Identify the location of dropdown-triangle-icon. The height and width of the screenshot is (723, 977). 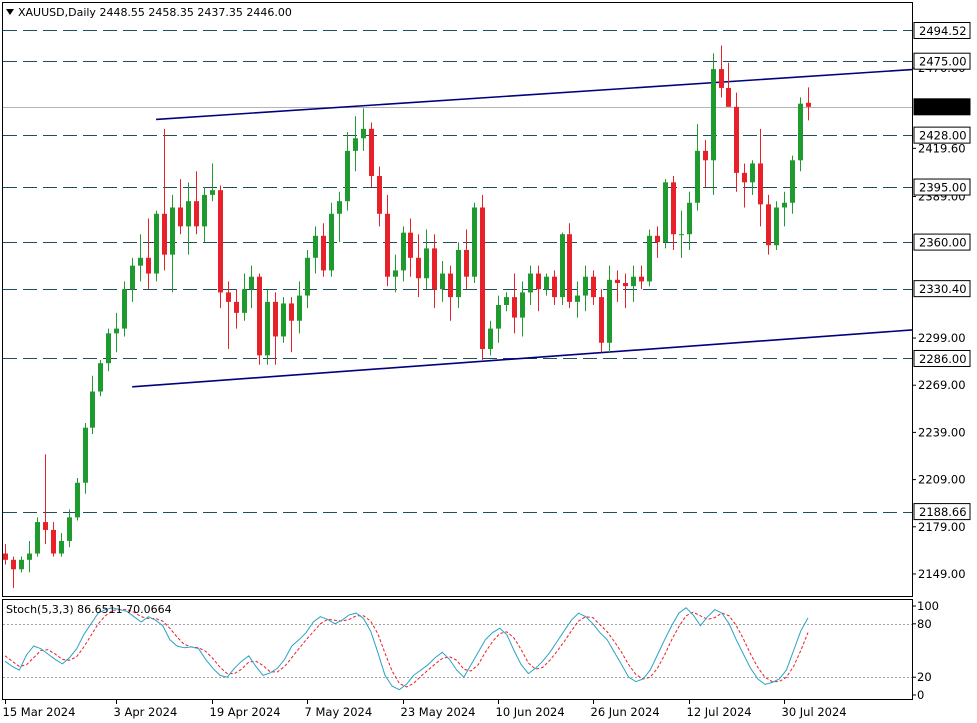
(10, 12).